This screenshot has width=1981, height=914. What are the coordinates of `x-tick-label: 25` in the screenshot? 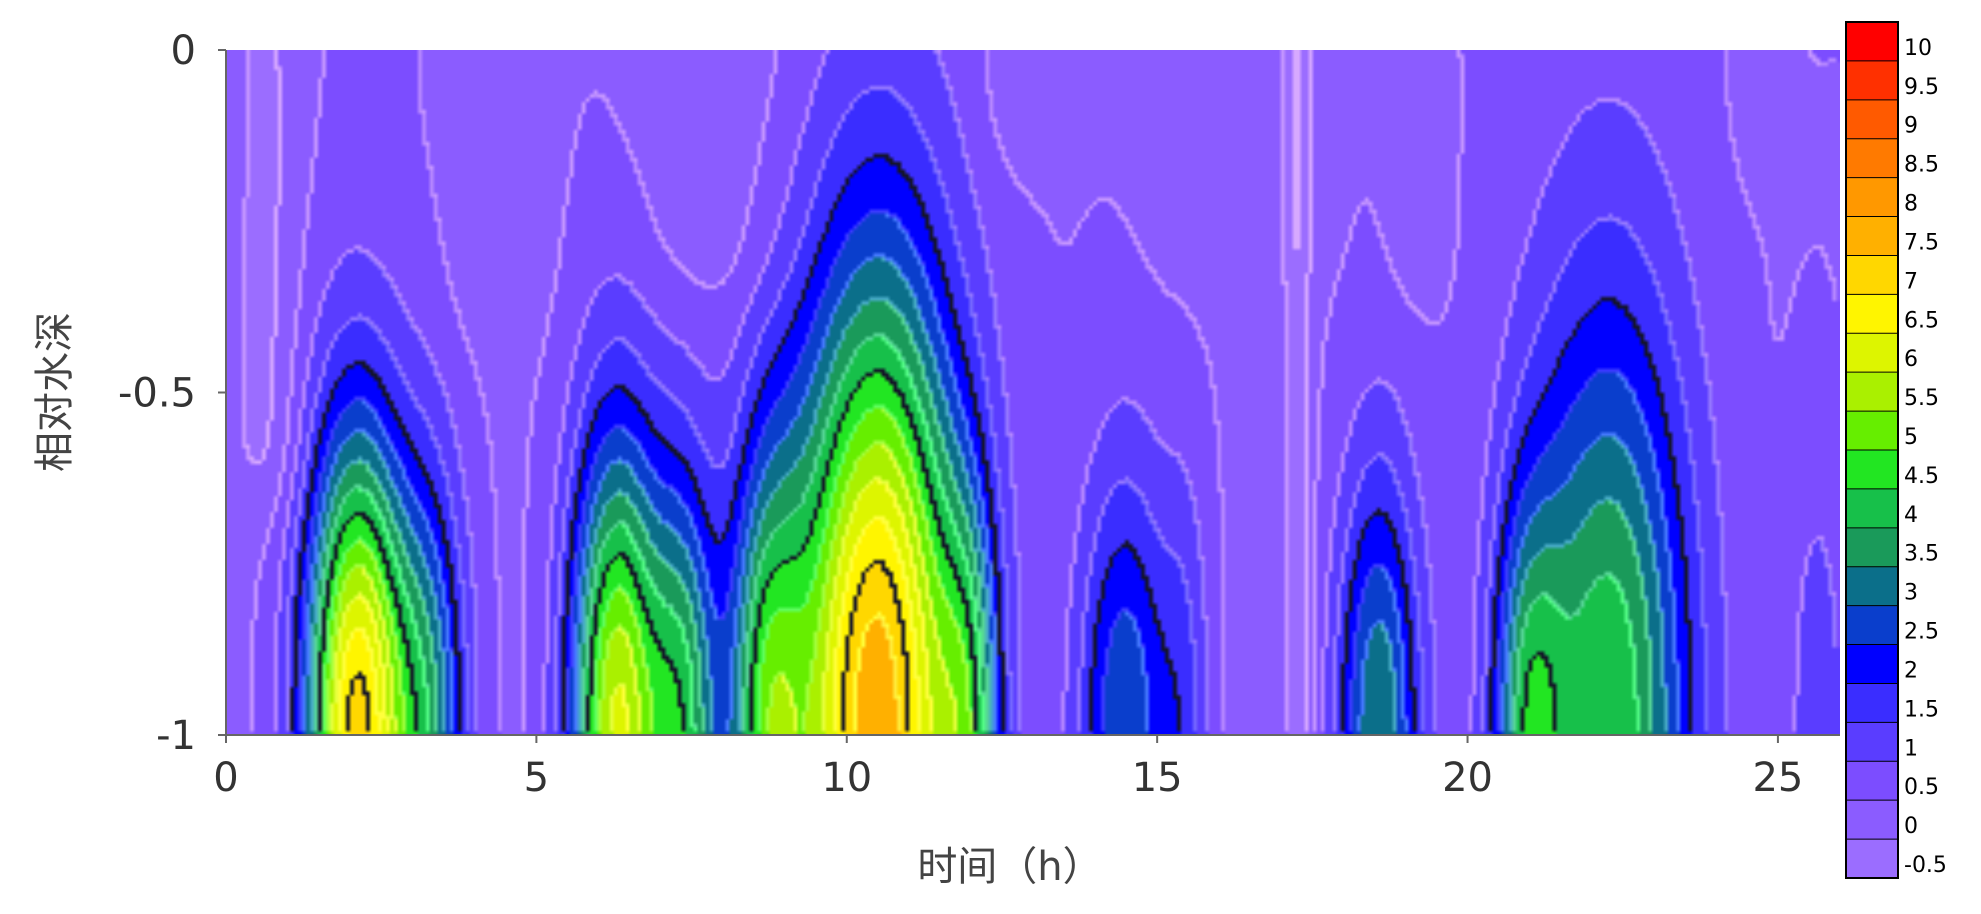 It's located at (1777, 778).